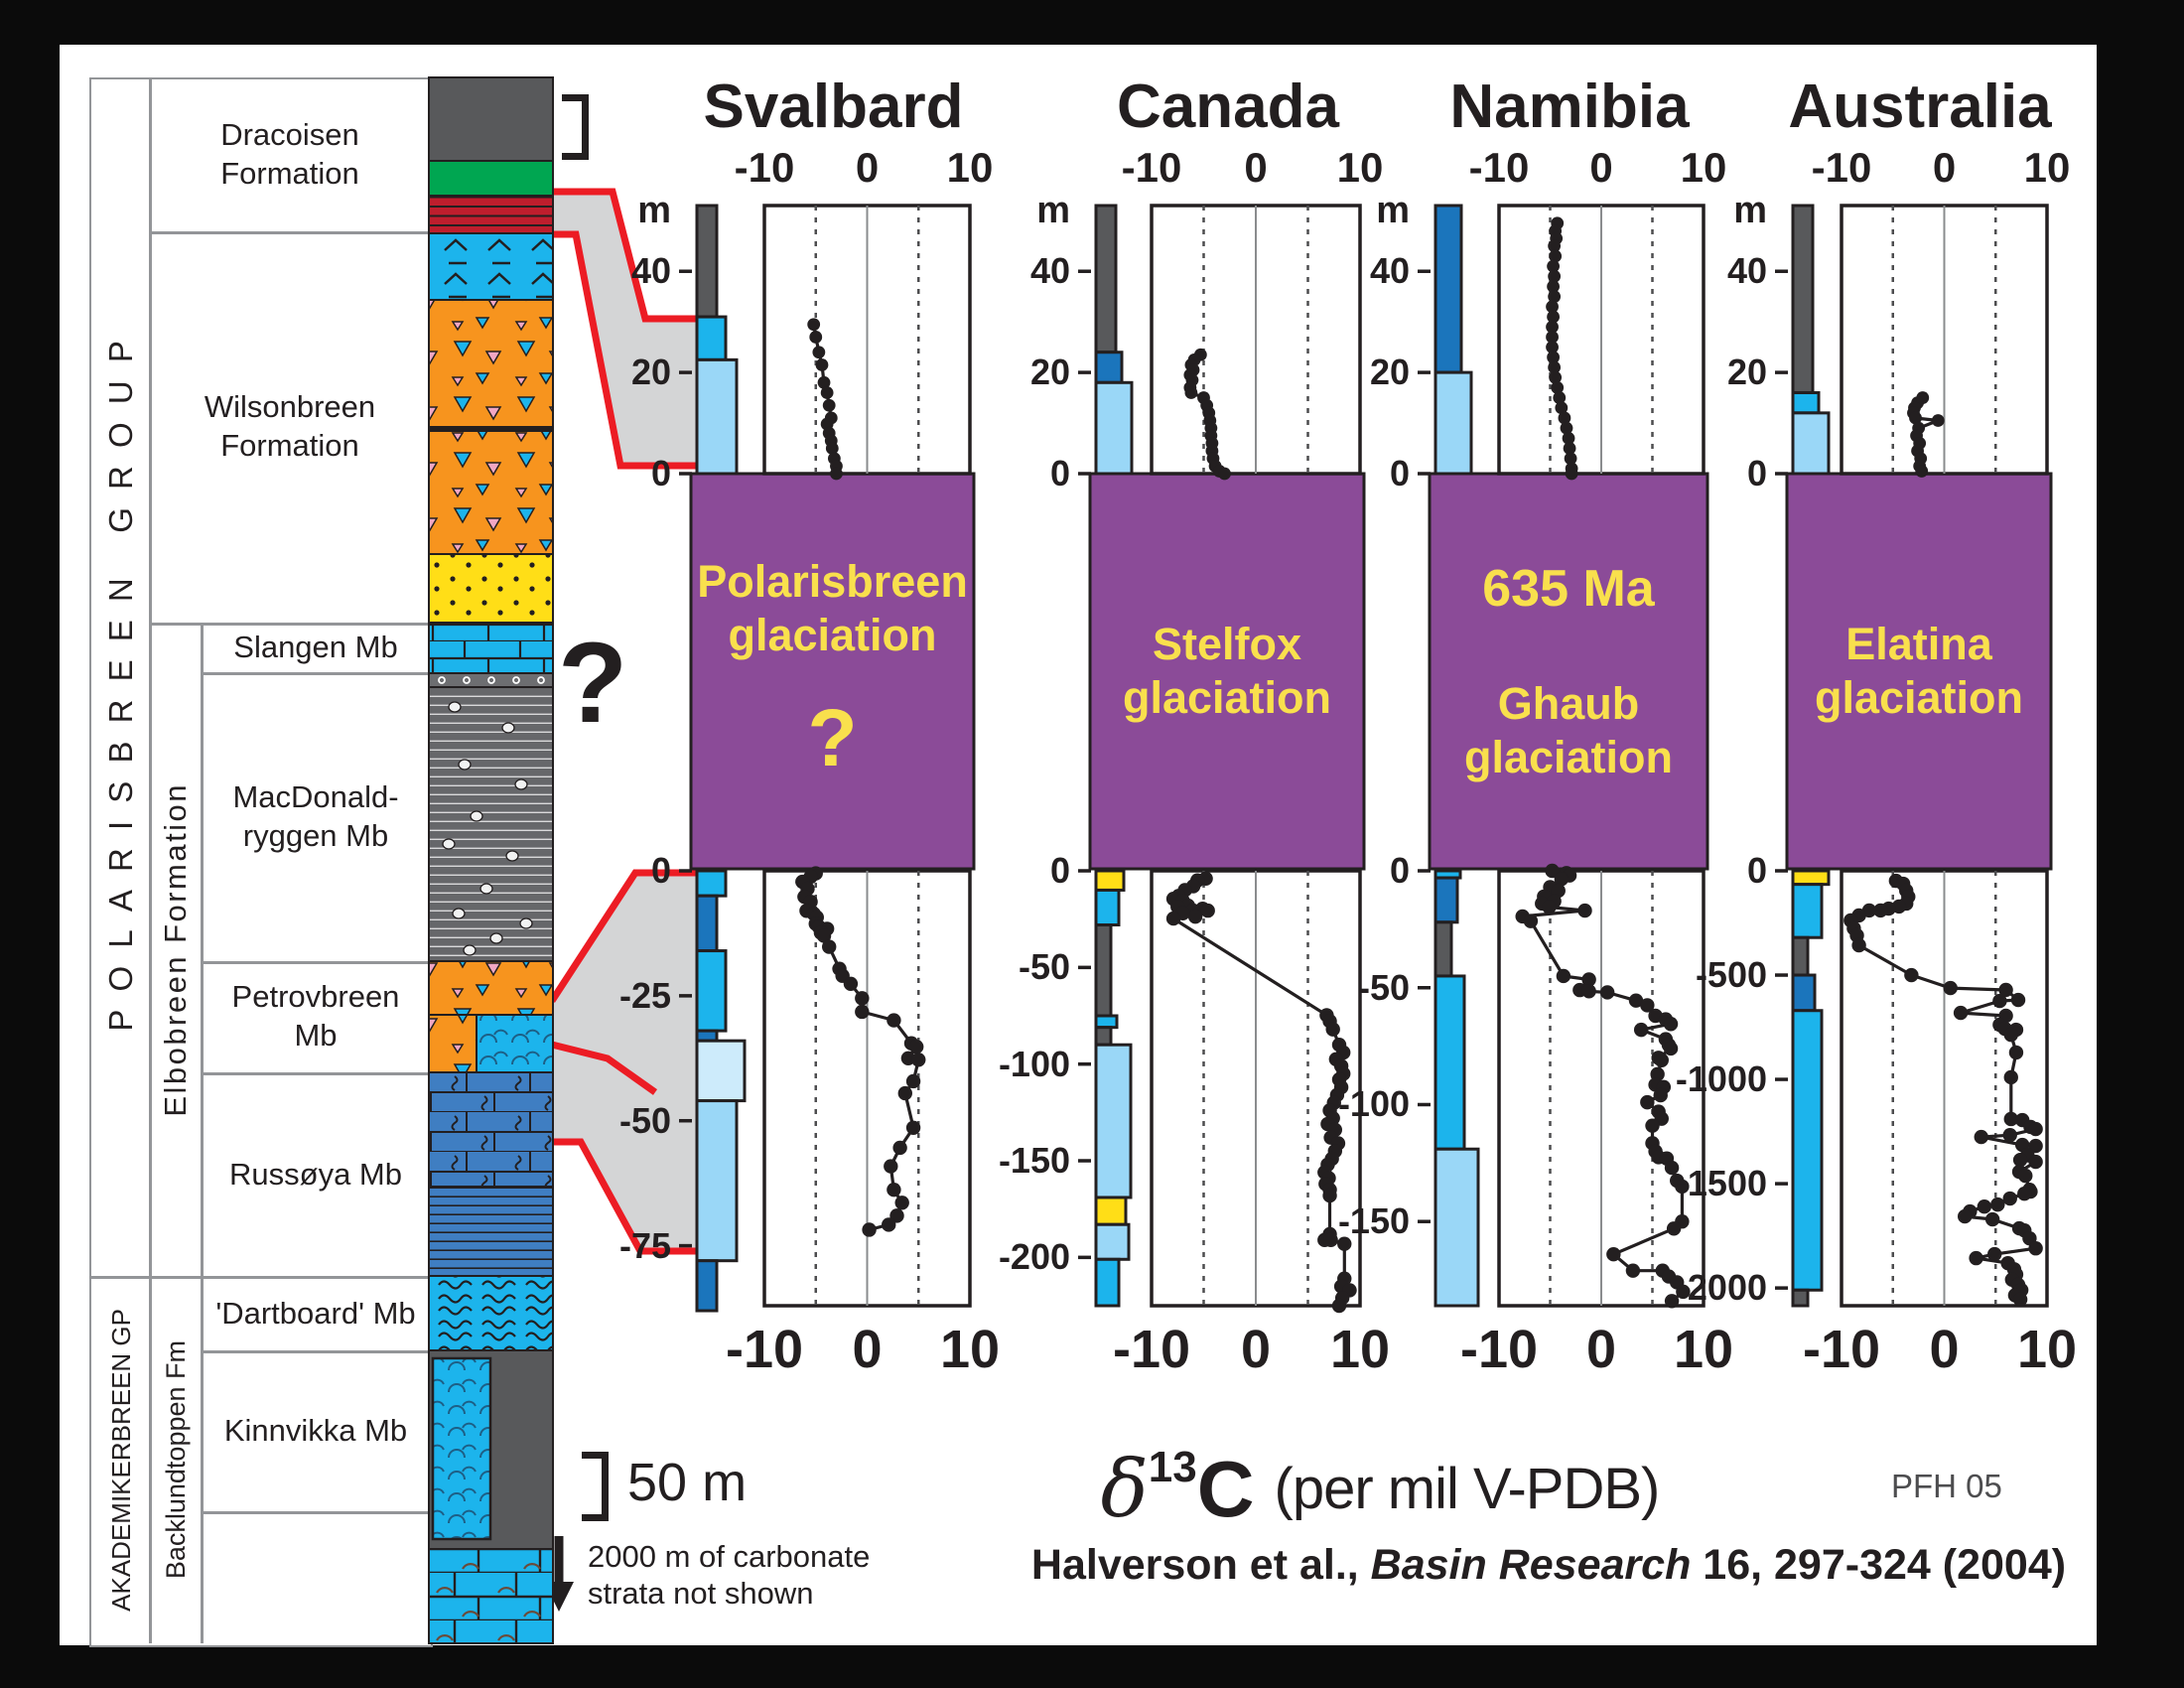  Describe the element at coordinates (1531, 1565) in the screenshot. I see `citation-journal: Basin Research` at that location.